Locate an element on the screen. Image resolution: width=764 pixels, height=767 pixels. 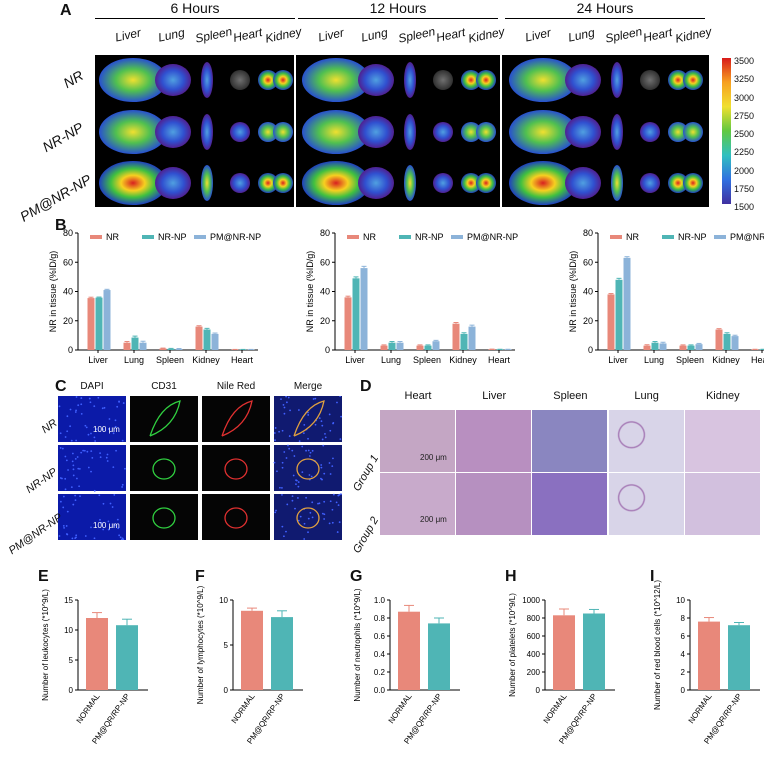
histology-column-label: Kidney is located at coordinates (723, 396).